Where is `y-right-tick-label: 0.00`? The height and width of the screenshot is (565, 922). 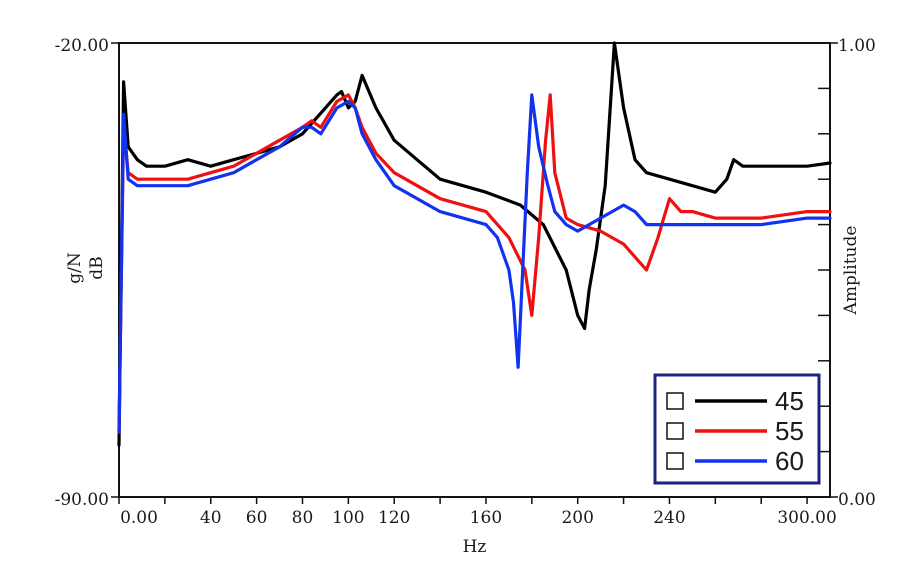 y-right-tick-label: 0.00 is located at coordinates (857, 500).